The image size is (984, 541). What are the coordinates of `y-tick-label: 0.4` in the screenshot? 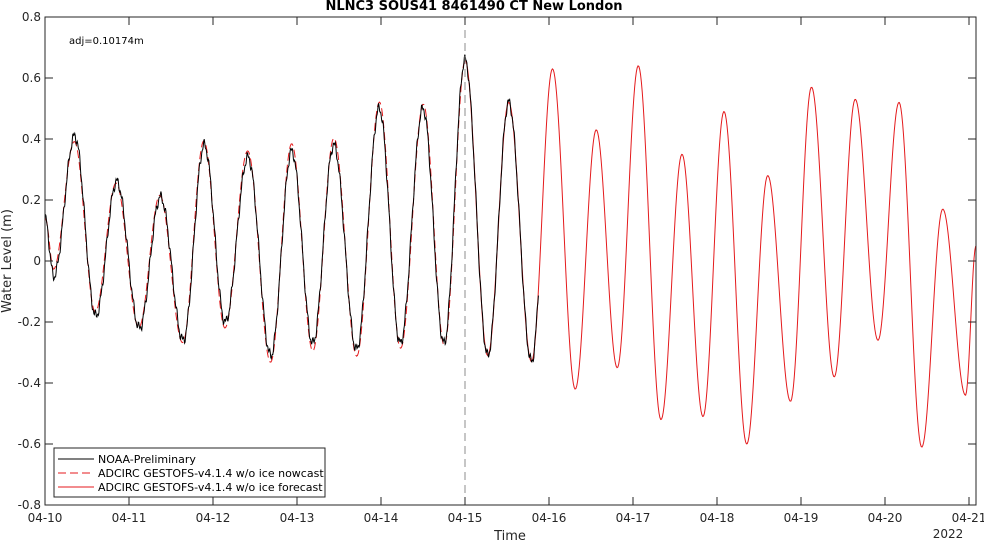 It's located at (31, 139).